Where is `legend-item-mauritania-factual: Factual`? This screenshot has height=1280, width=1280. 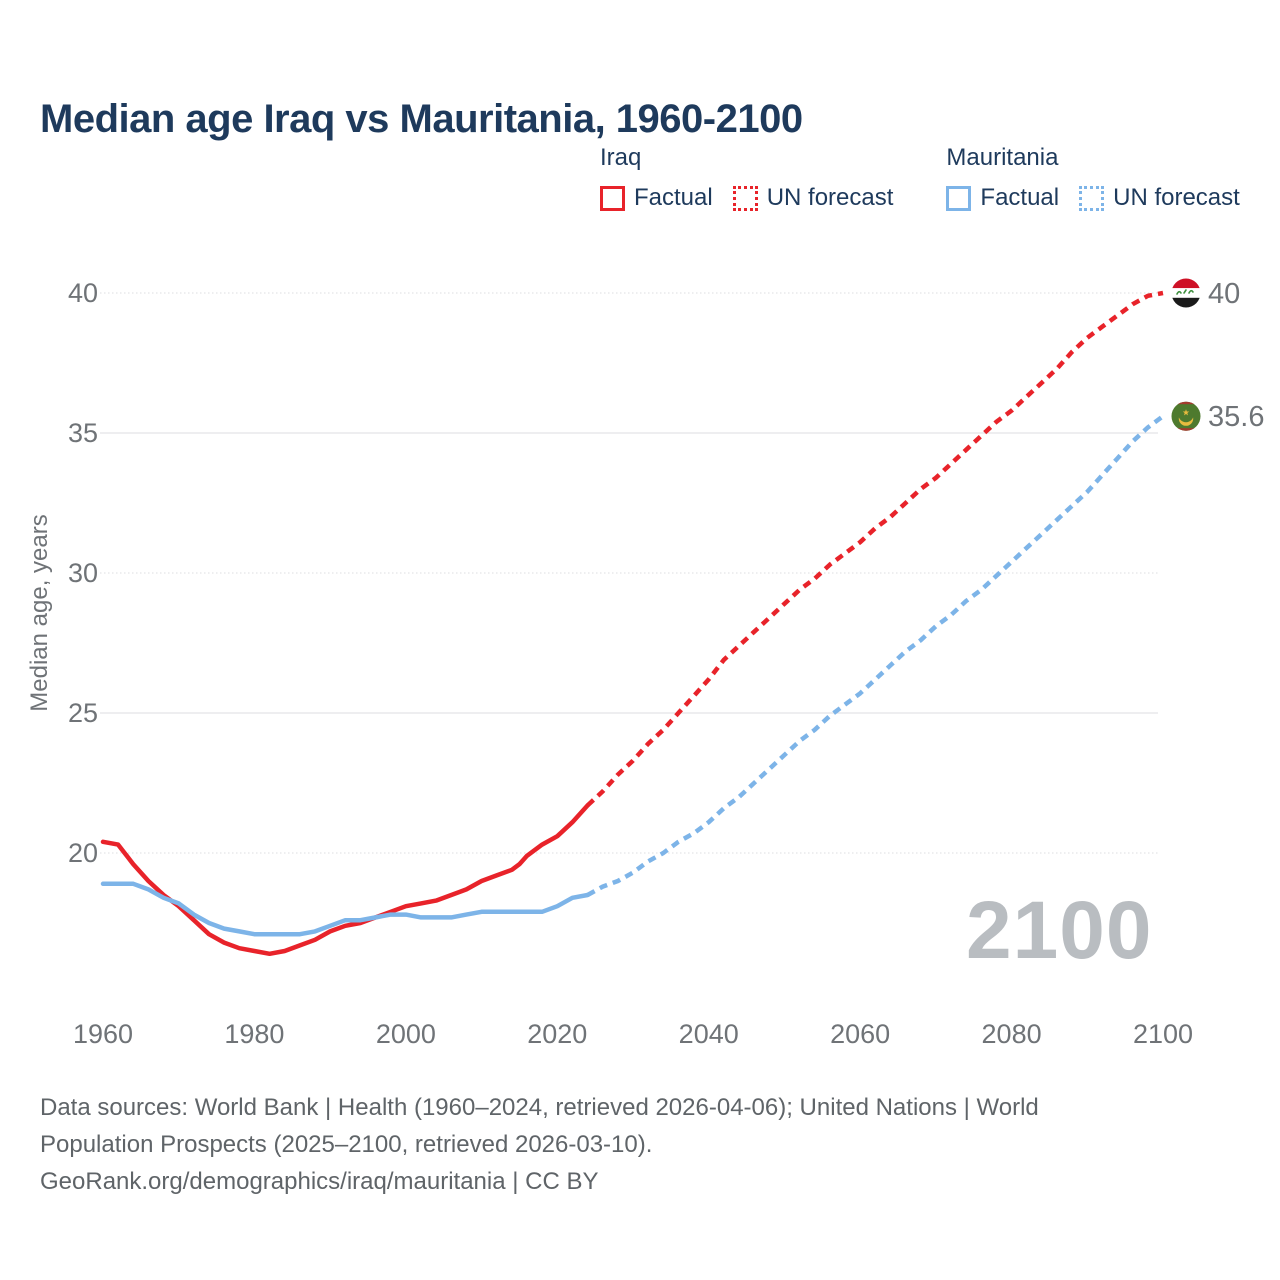
legend-item-mauritania-factual: Factual is located at coordinates (1002, 198).